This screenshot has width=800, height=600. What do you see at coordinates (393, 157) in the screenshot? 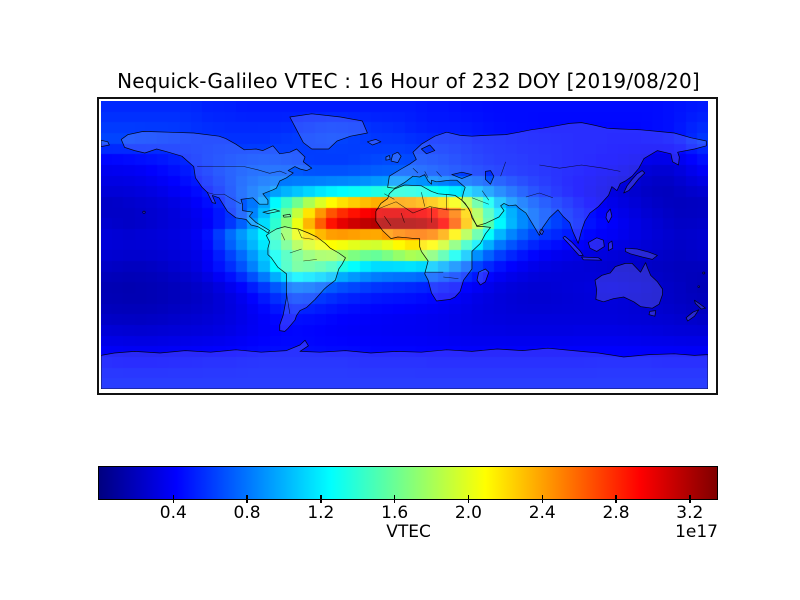
I see `british-isles-outline` at bounding box center [393, 157].